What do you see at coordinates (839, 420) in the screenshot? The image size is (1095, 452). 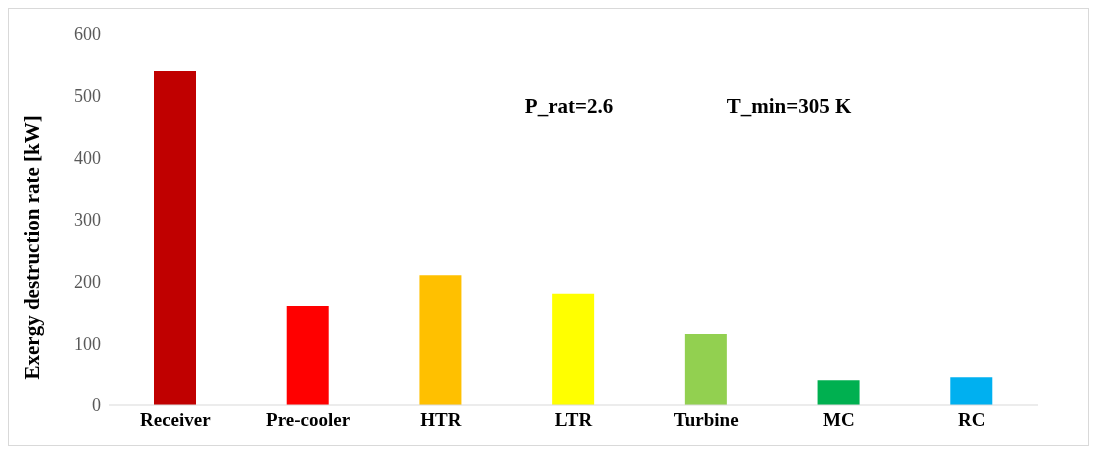 I see `x-tick-label: MC` at bounding box center [839, 420].